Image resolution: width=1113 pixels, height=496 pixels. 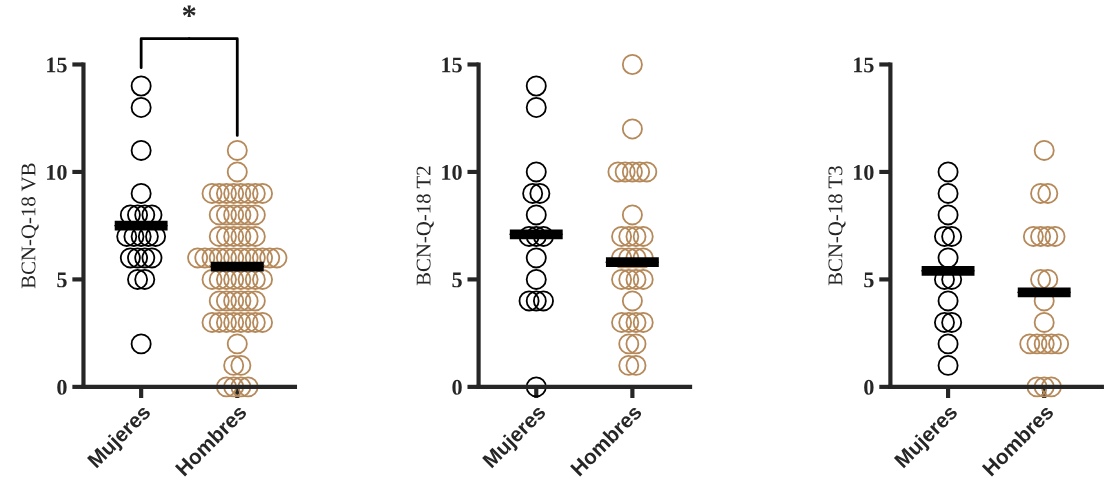 I want to click on y-axis-title: BCN-Q-18 T2, so click(x=425, y=226).